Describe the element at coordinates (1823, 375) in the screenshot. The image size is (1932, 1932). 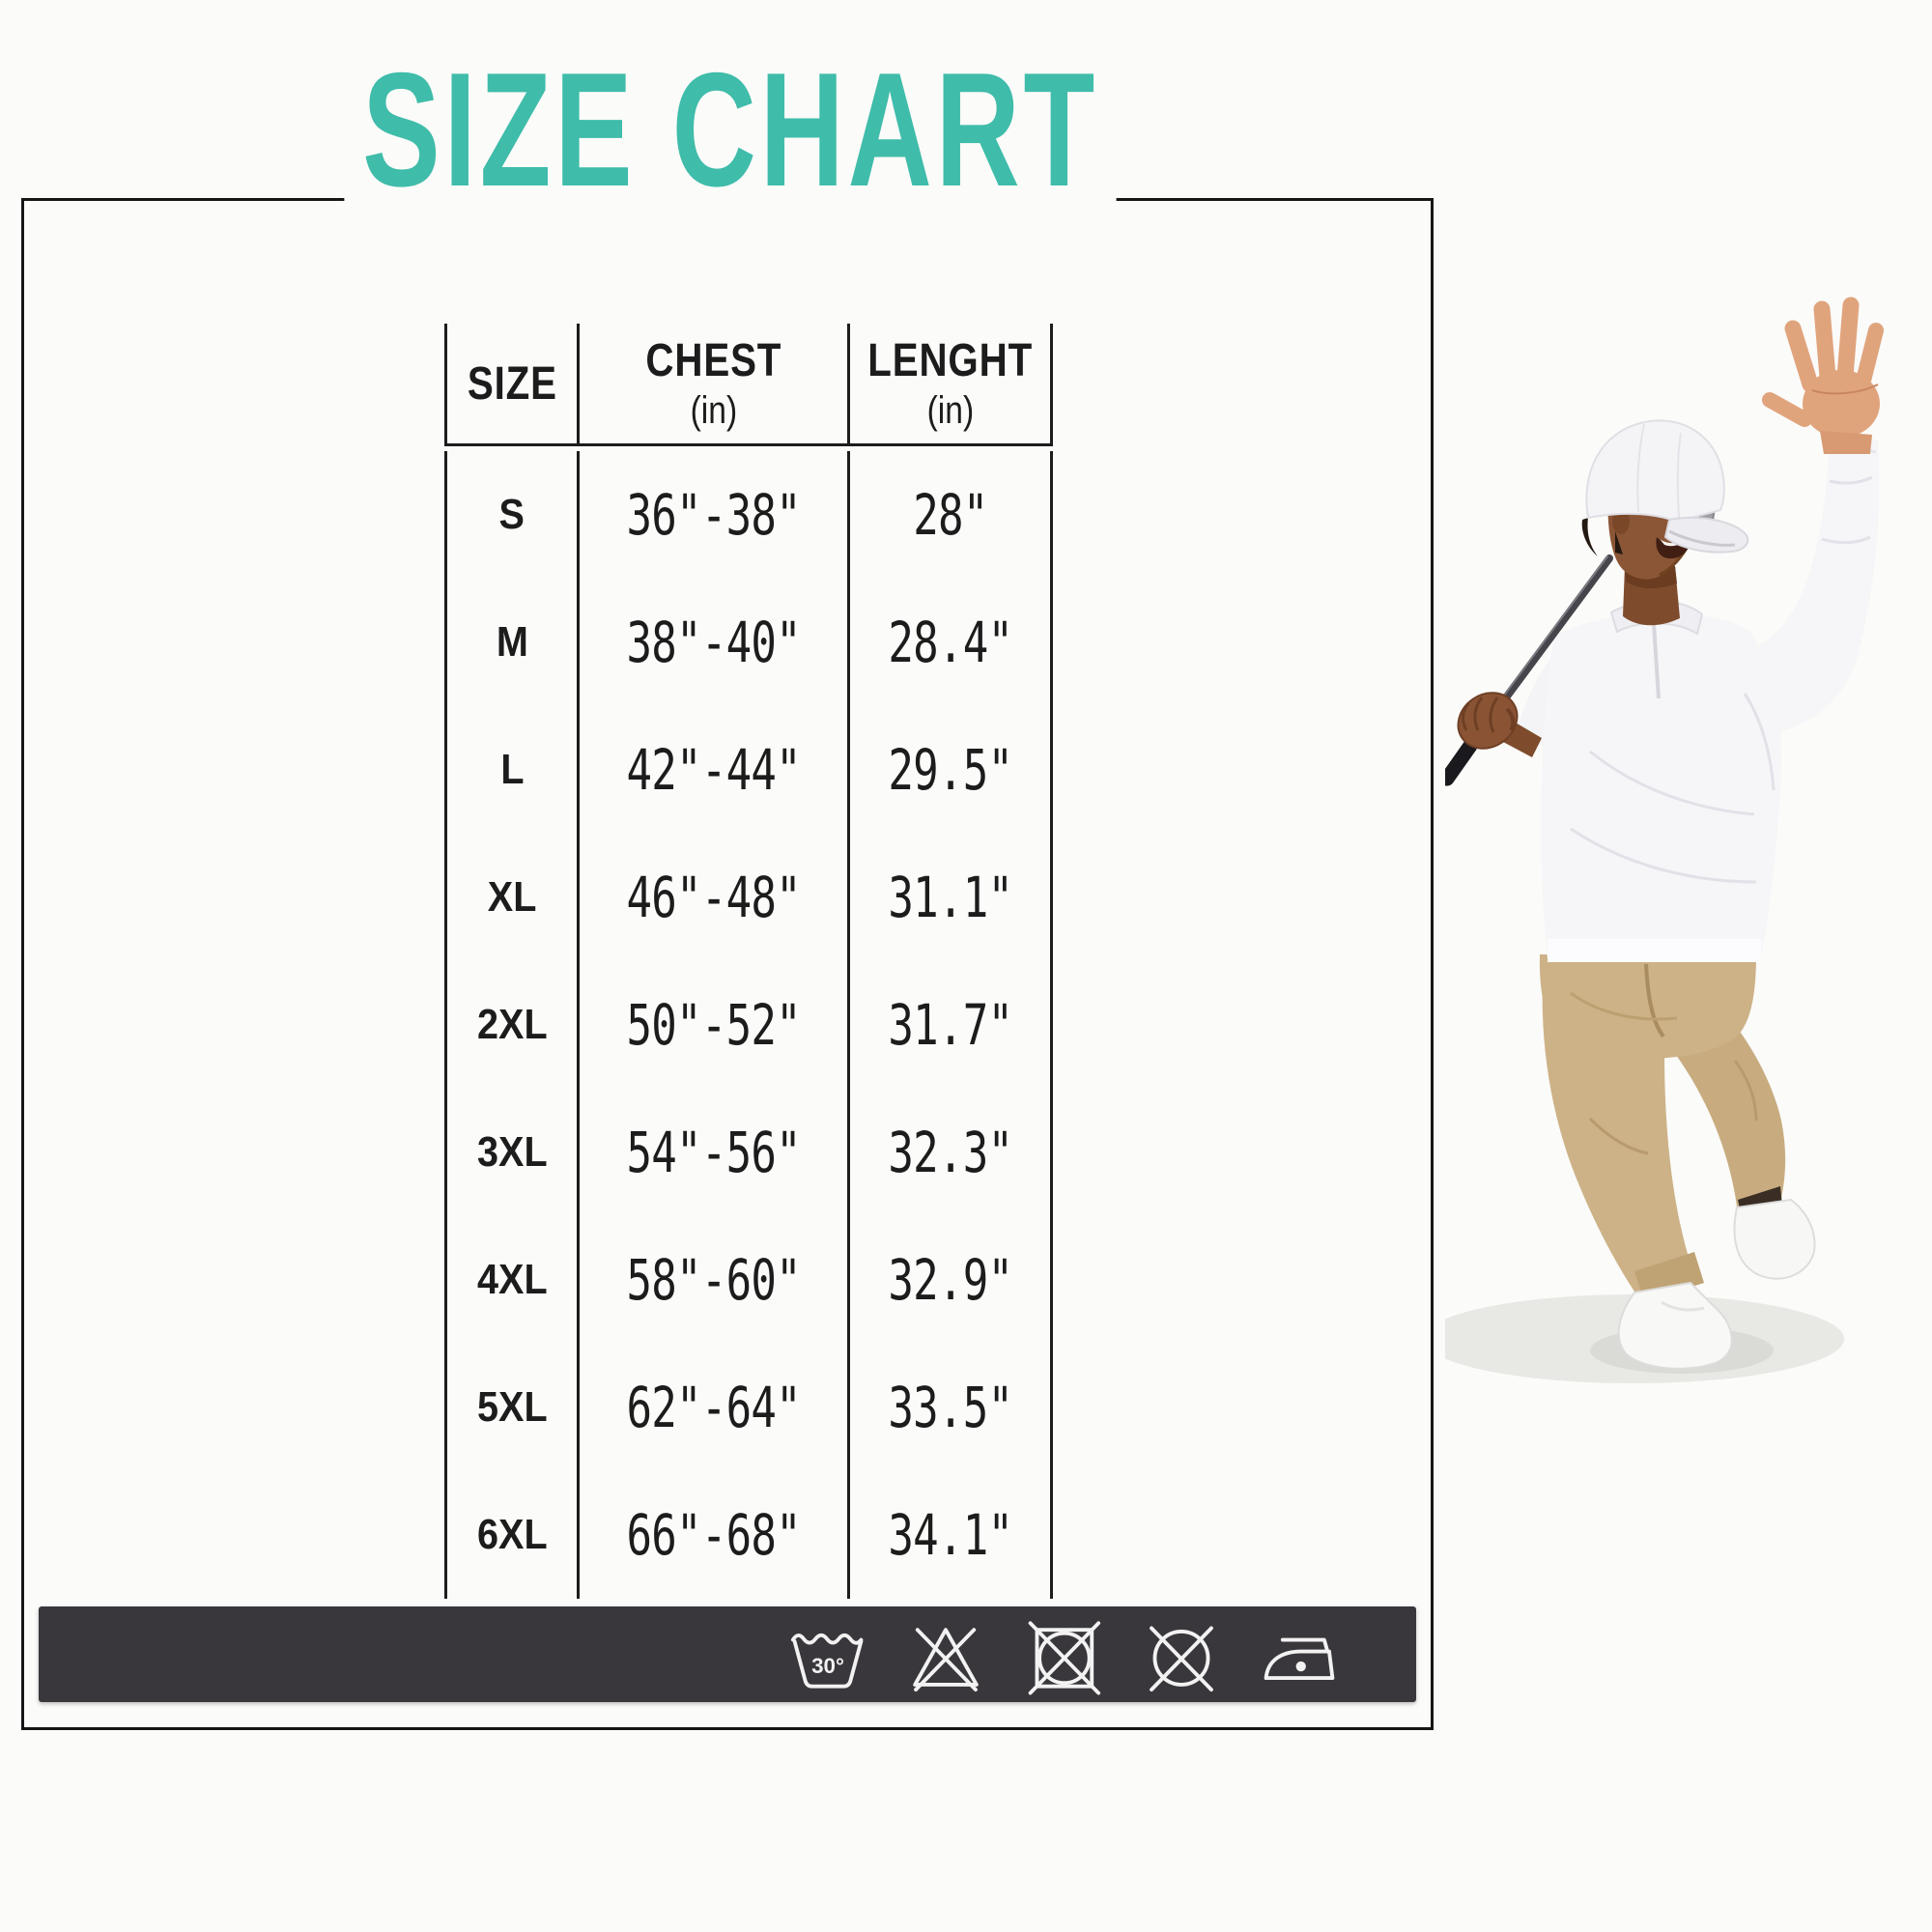
I see `waving-hand` at that location.